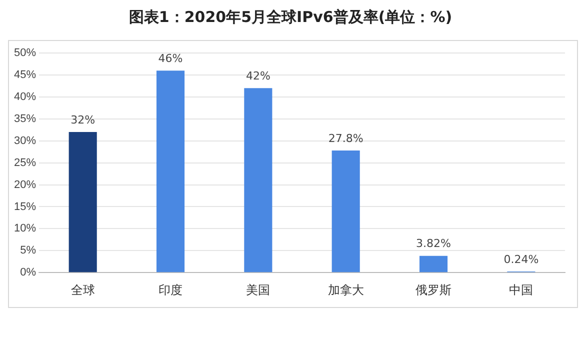 The width and height of the screenshot is (581, 350). Describe the element at coordinates (170, 58) in the screenshot. I see `data-label: 46%` at that location.